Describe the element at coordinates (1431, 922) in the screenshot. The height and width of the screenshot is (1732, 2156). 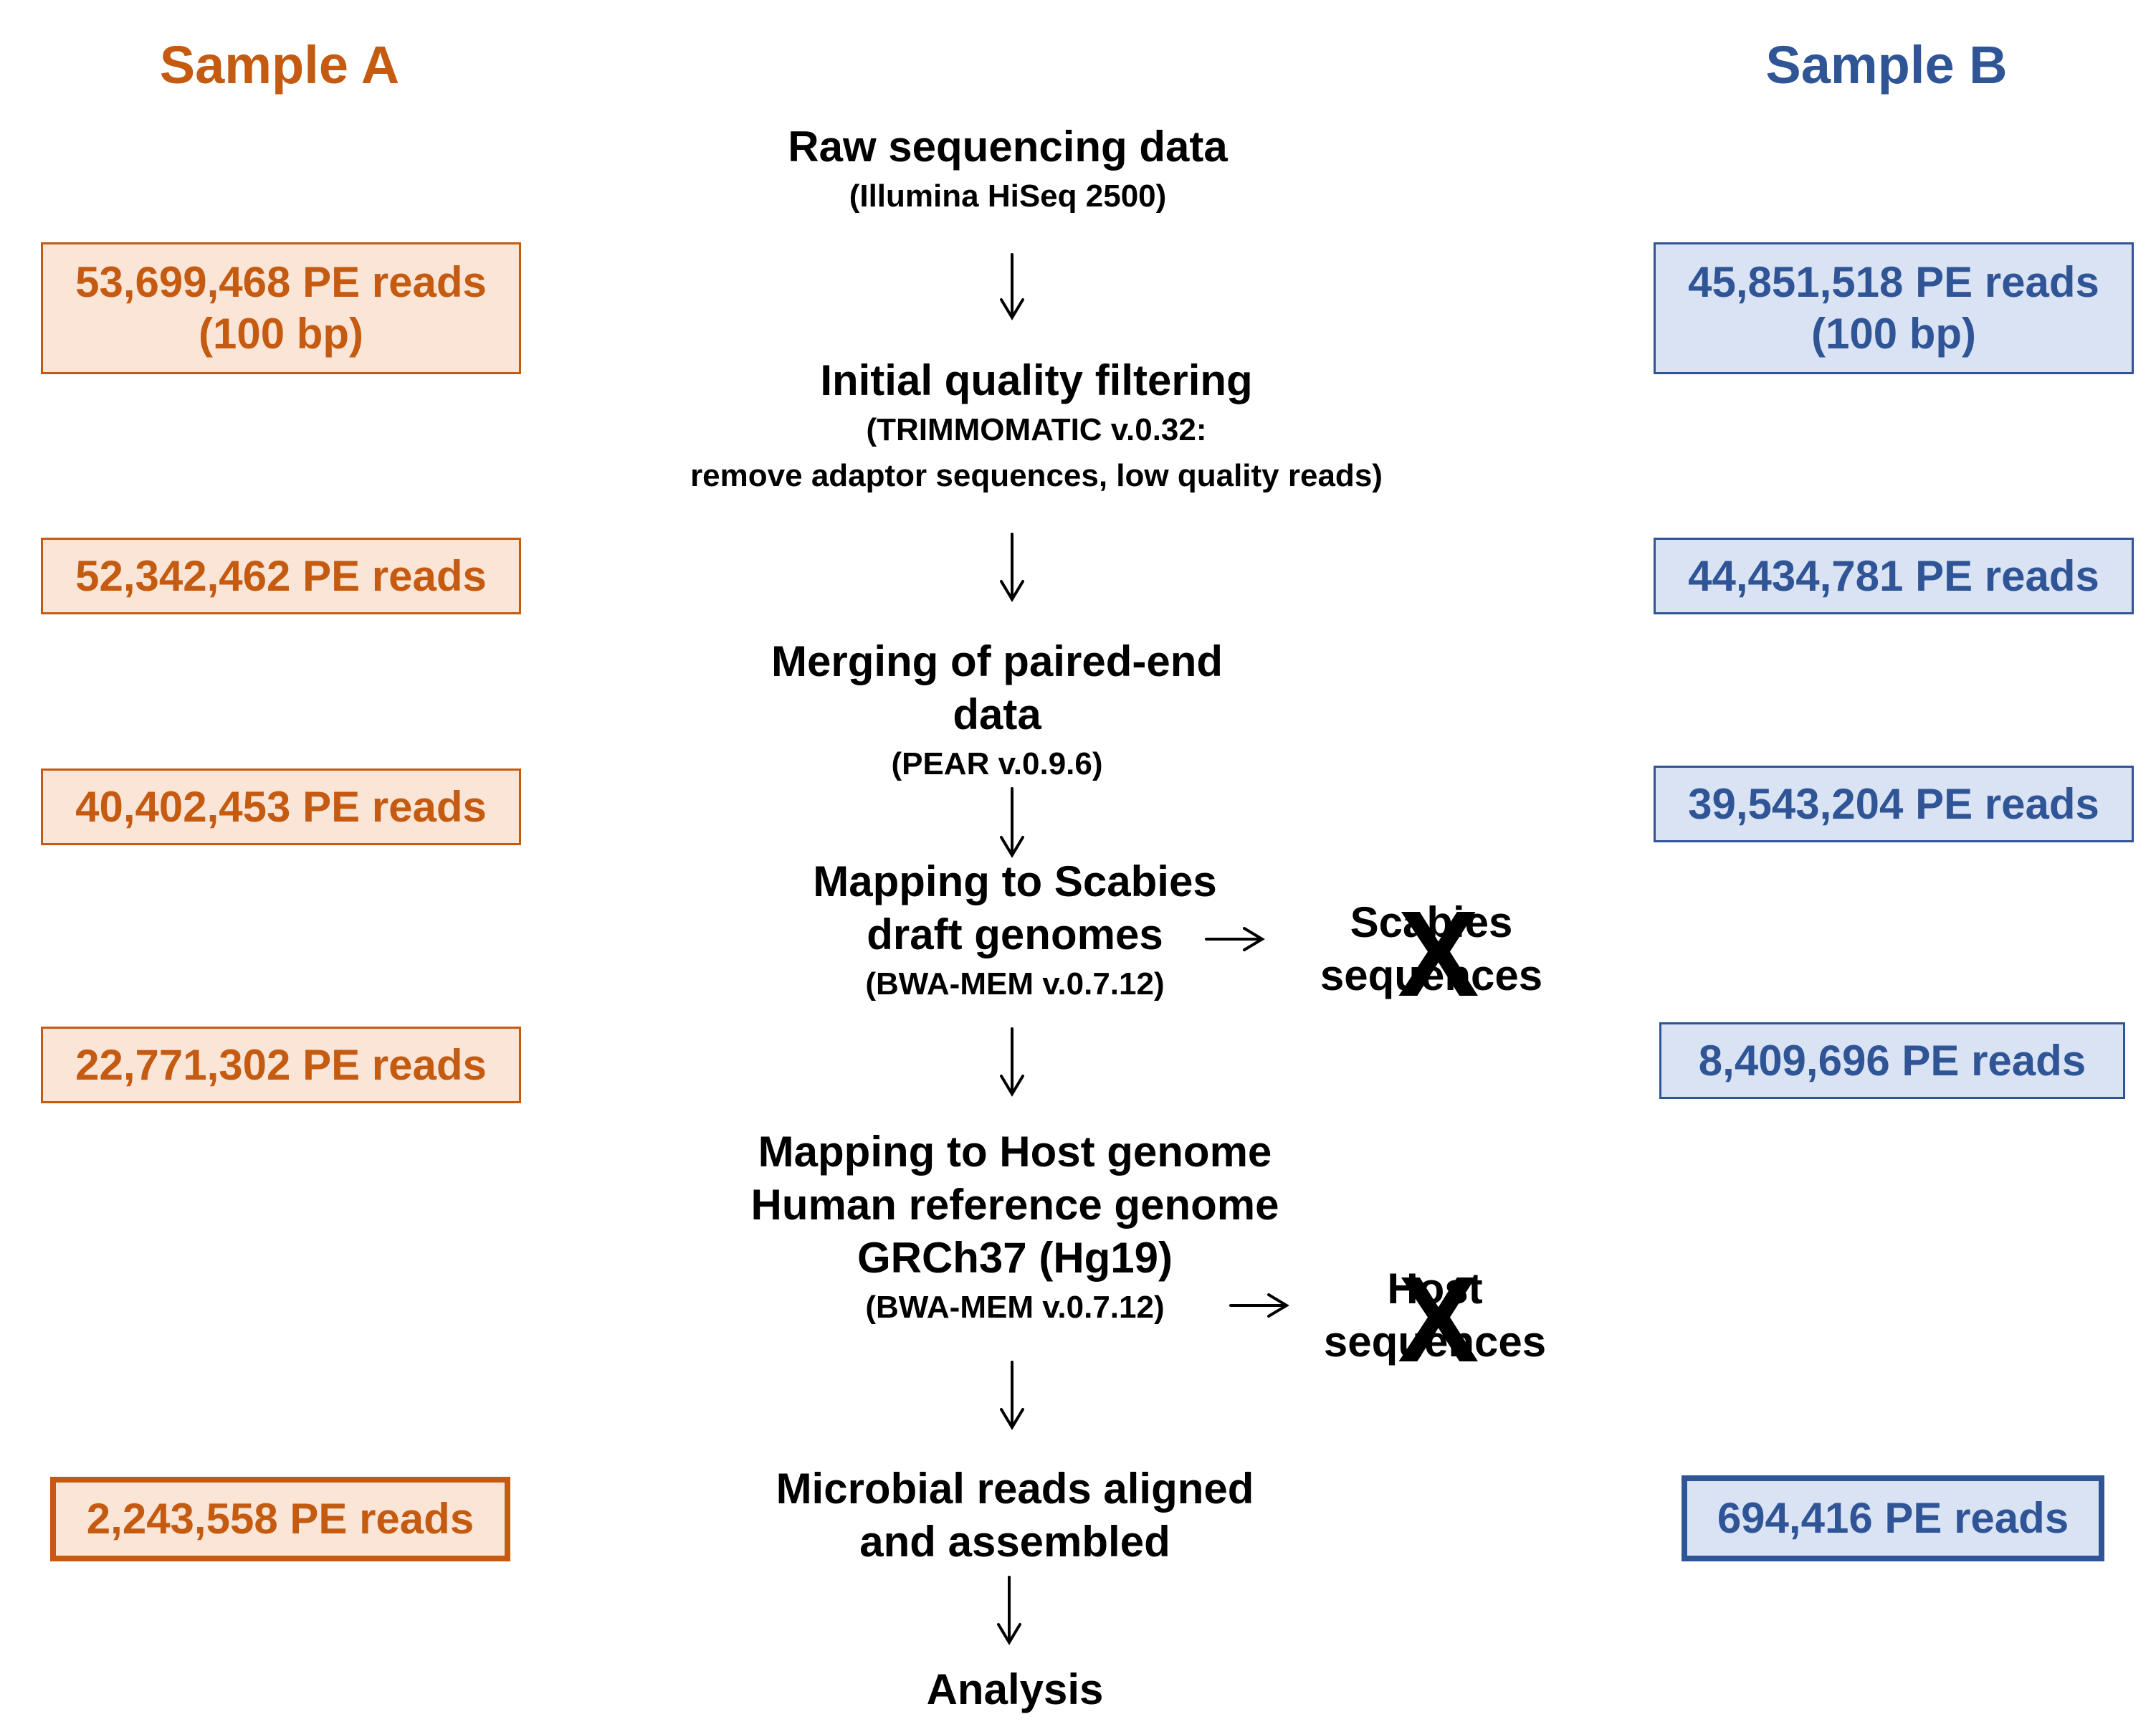
I see `removed-scabies-line-1: Scabies` at that location.